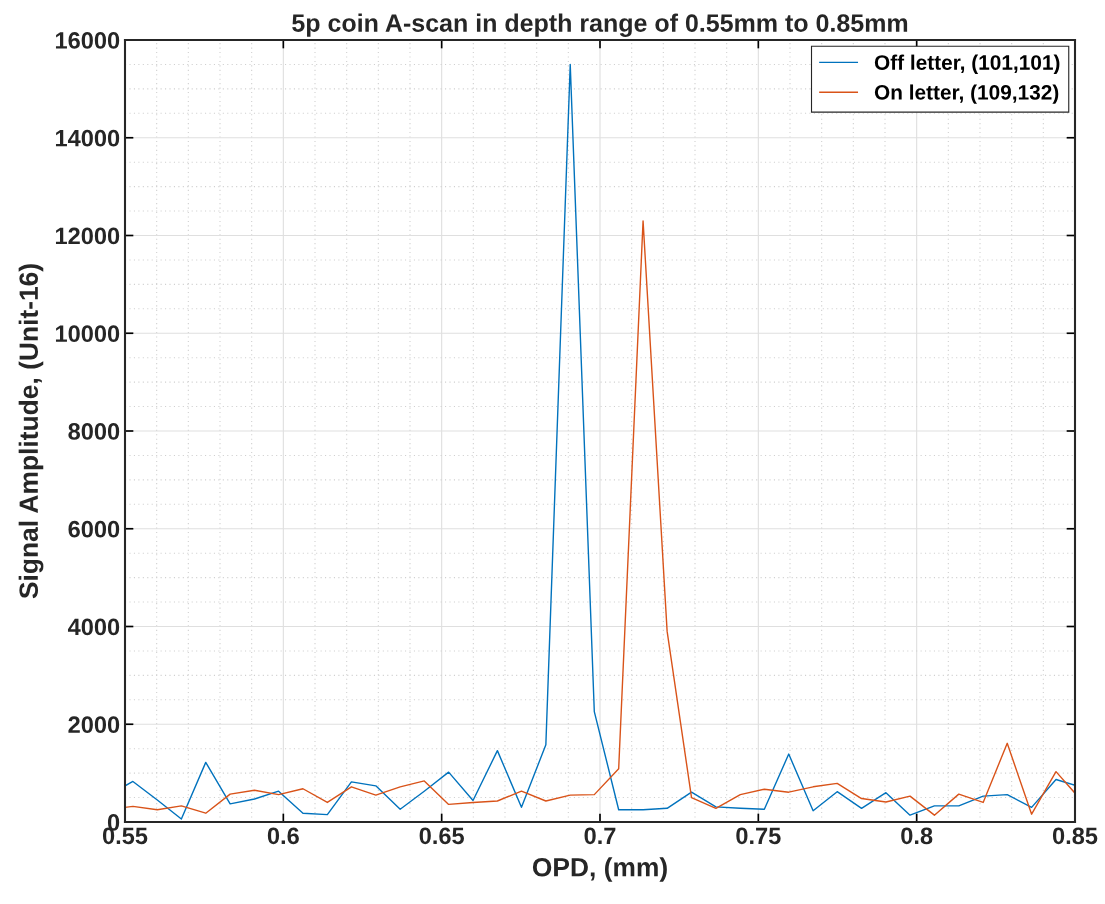  I want to click on x-tick-label: 0.85, so click(1075, 836).